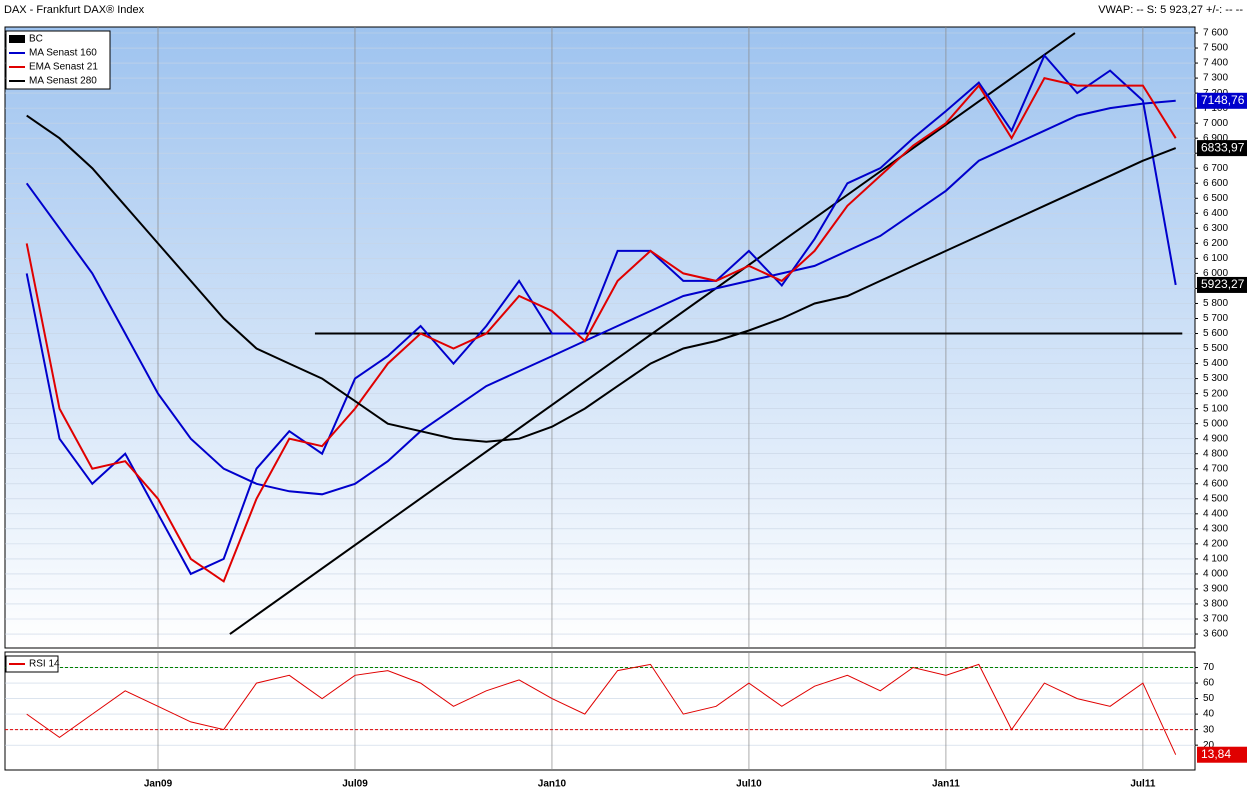 The height and width of the screenshot is (791, 1247). I want to click on y-tick-label: 5 300, so click(1215, 378).